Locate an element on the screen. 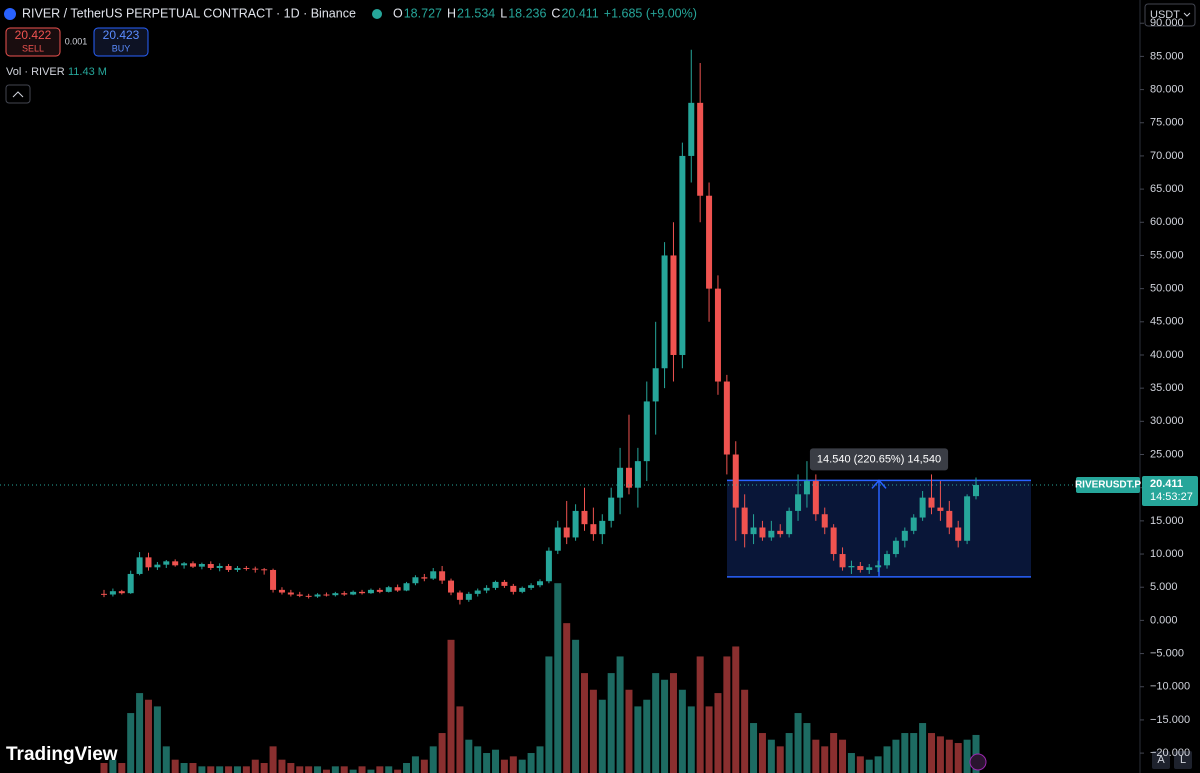 The height and width of the screenshot is (773, 1200). volume-value: 11.43 M is located at coordinates (87, 72).